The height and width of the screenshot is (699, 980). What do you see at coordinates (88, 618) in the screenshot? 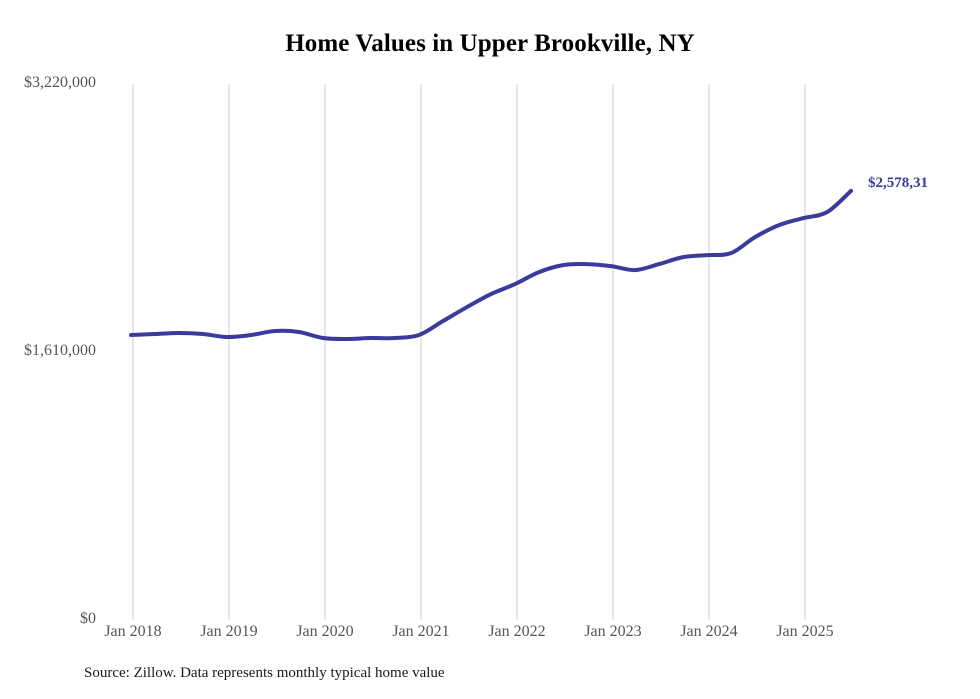
I see `y-axis-tick-label: $0` at bounding box center [88, 618].